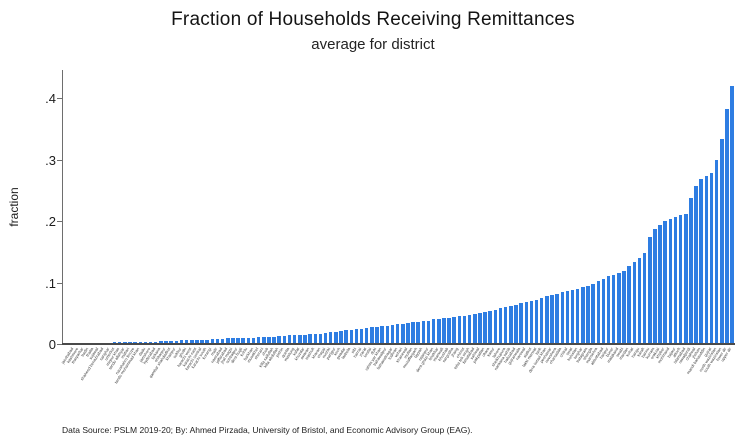 The image size is (746, 444). I want to click on bar-layyah, so click(418, 332).